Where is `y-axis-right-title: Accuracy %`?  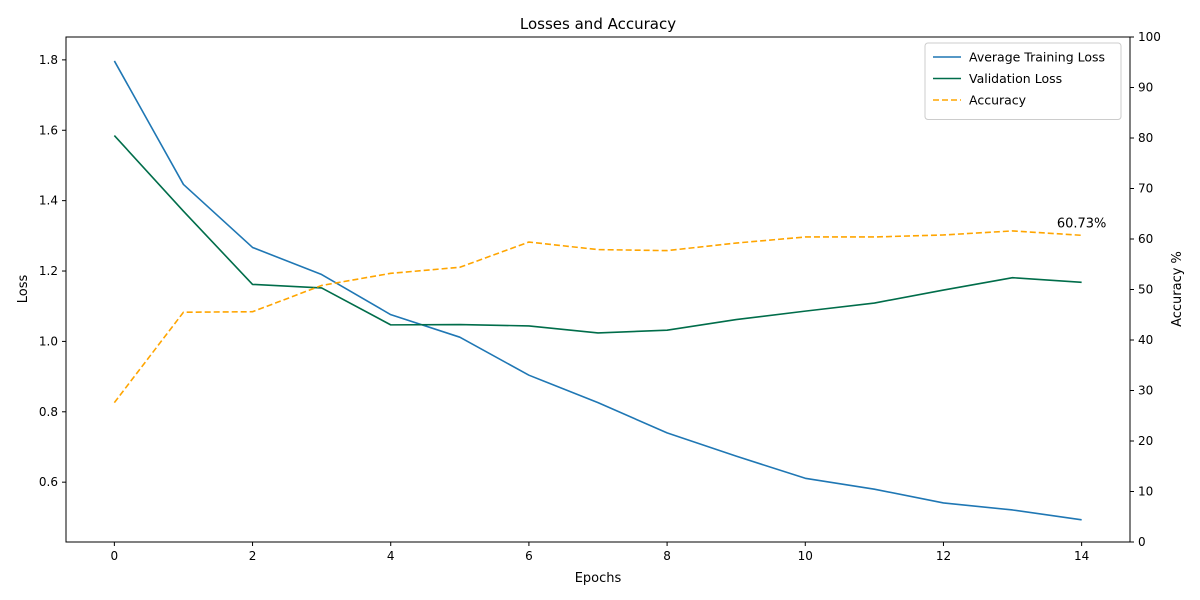
y-axis-right-title: Accuracy % is located at coordinates (1177, 289).